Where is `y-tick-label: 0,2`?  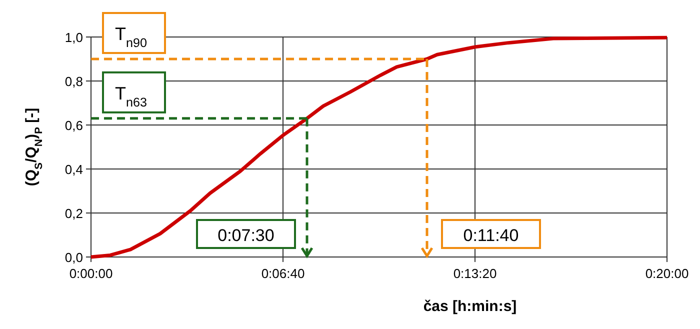 y-tick-label: 0,2 is located at coordinates (73, 213).